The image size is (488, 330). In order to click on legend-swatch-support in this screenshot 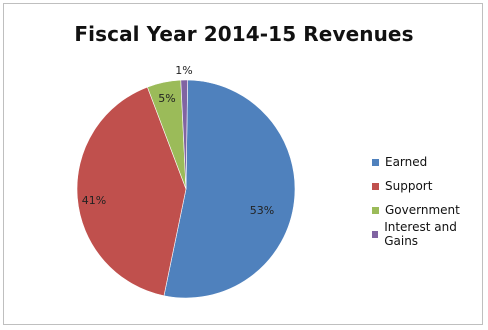, I will do `click(375, 186)`.